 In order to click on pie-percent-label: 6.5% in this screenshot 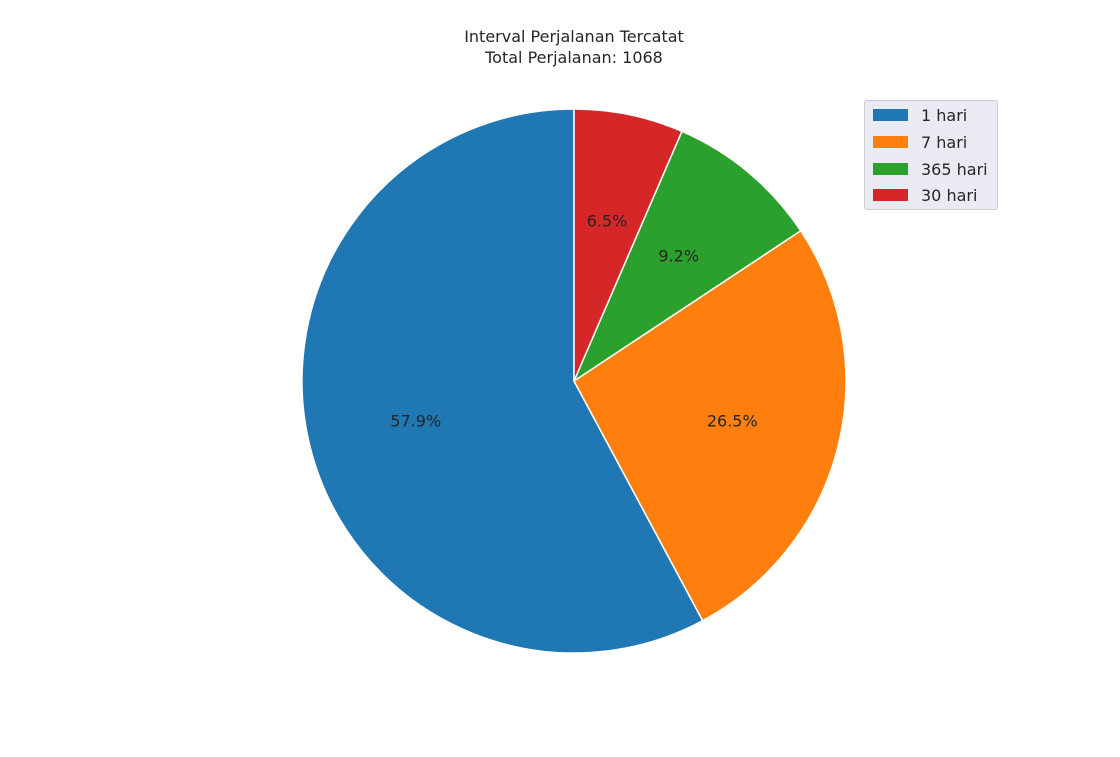, I will do `click(607, 221)`.